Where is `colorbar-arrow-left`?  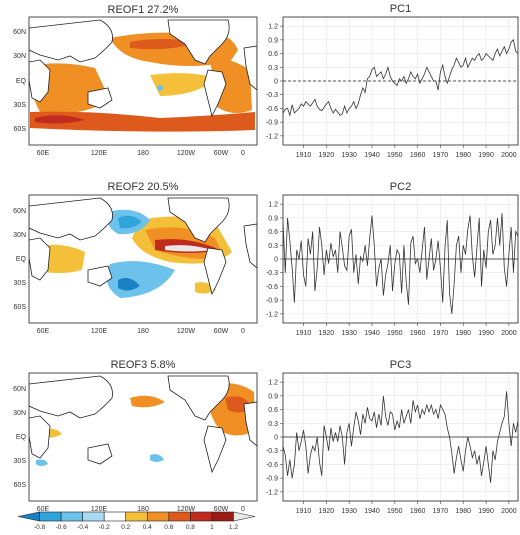
colorbar-arrow-left is located at coordinates (28, 516).